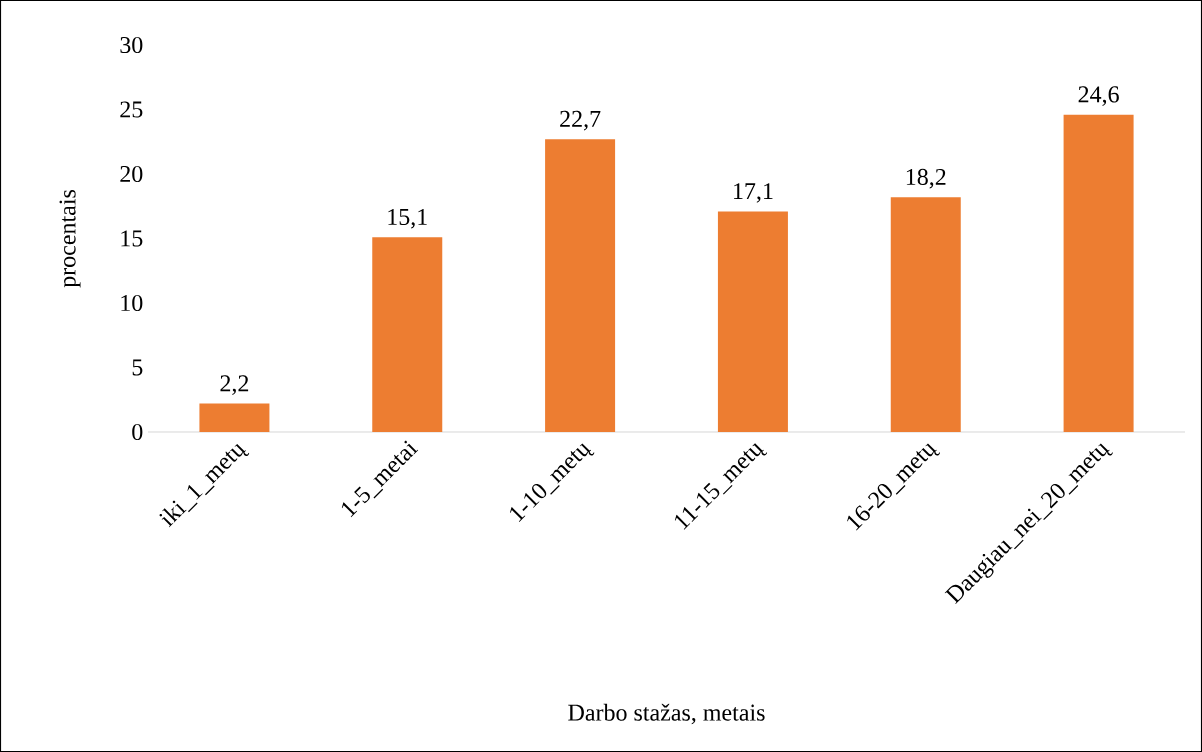 The width and height of the screenshot is (1202, 752). I want to click on y-tick-label: 15, so click(132, 238).